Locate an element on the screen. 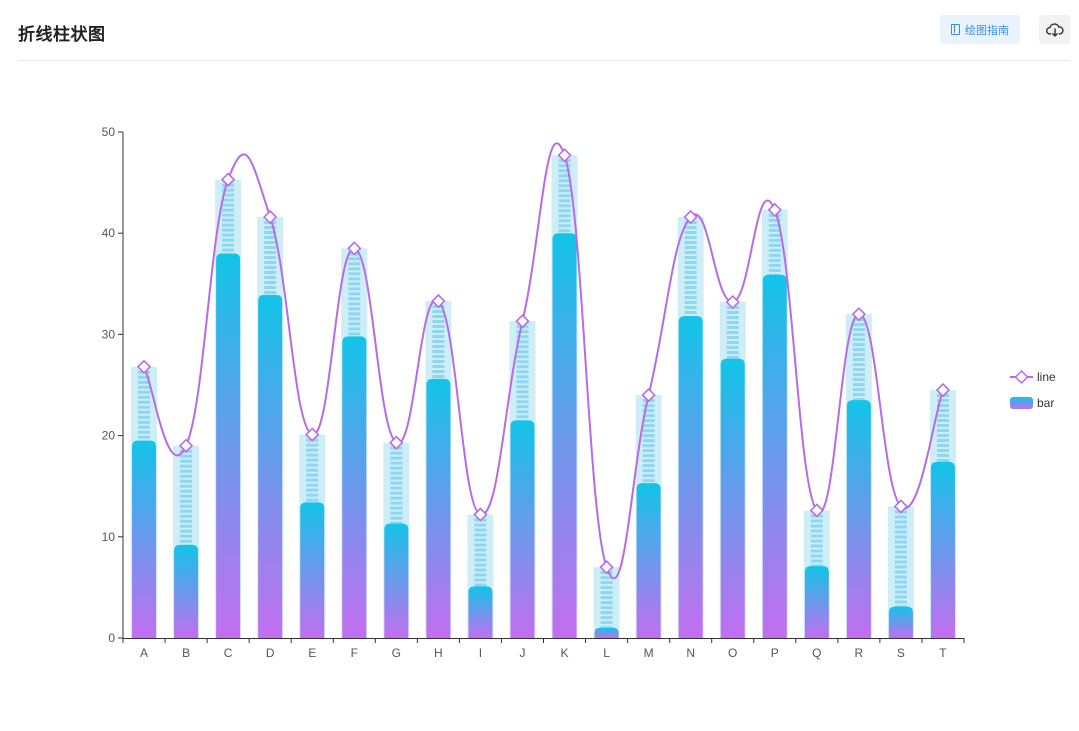  x-tick-label-J: J is located at coordinates (522, 653).